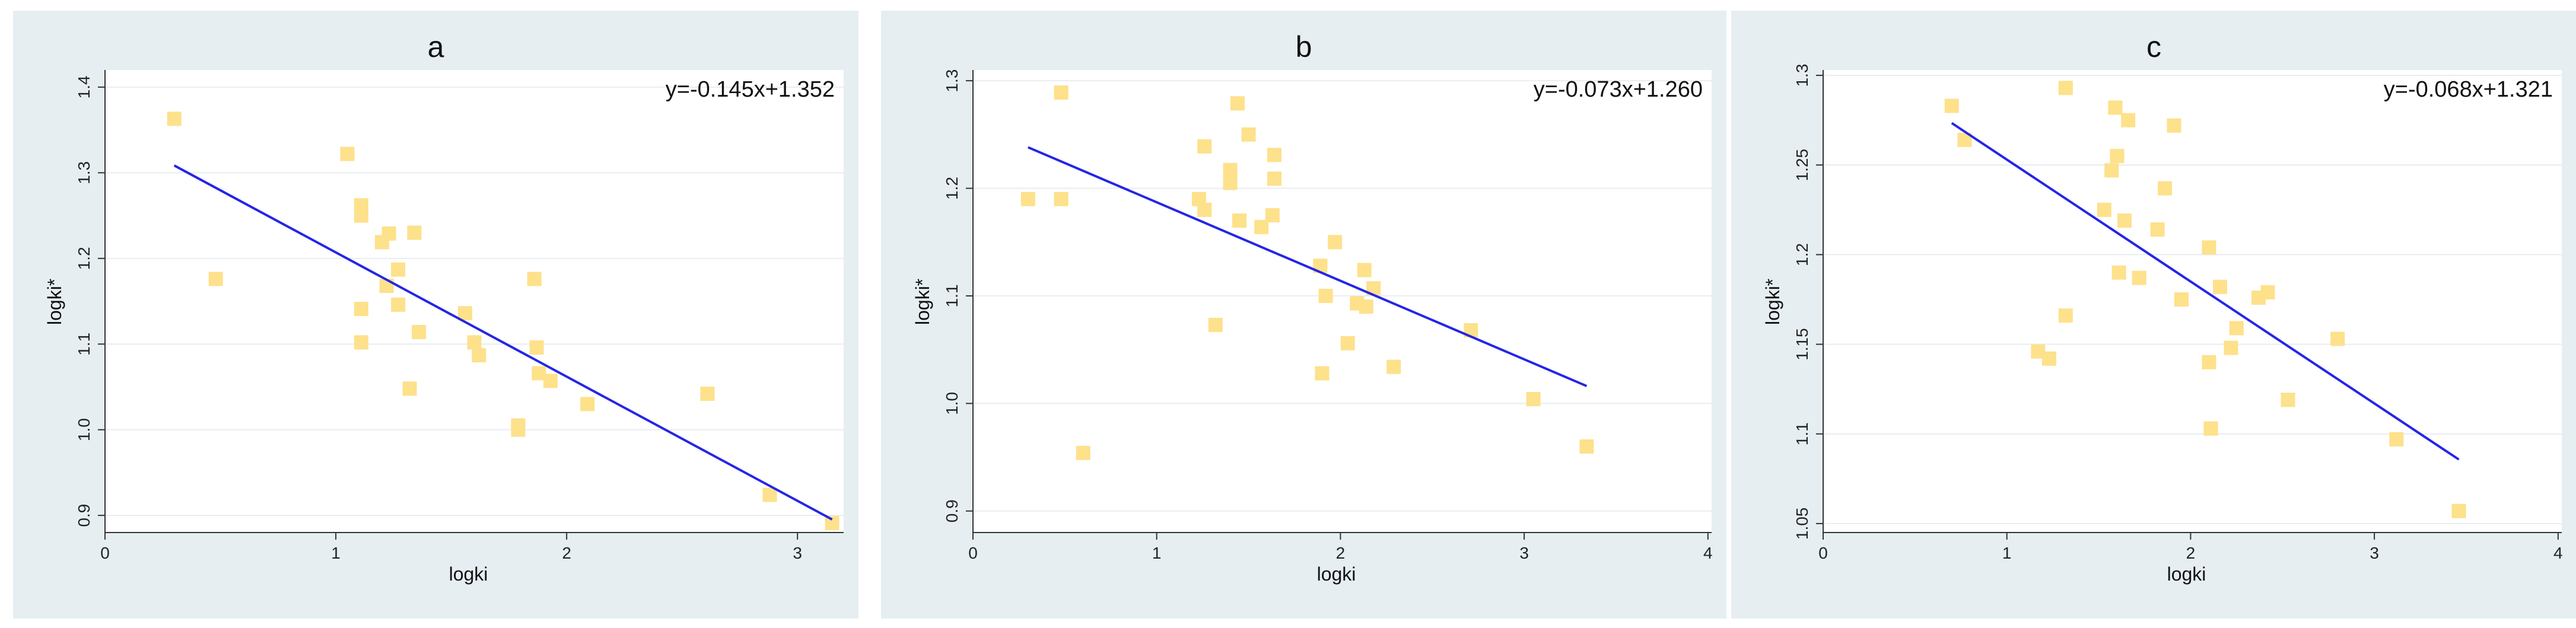 The width and height of the screenshot is (2576, 628). Describe the element at coordinates (1524, 553) in the screenshot. I see `chart-b-x-tick-label: 3` at that location.